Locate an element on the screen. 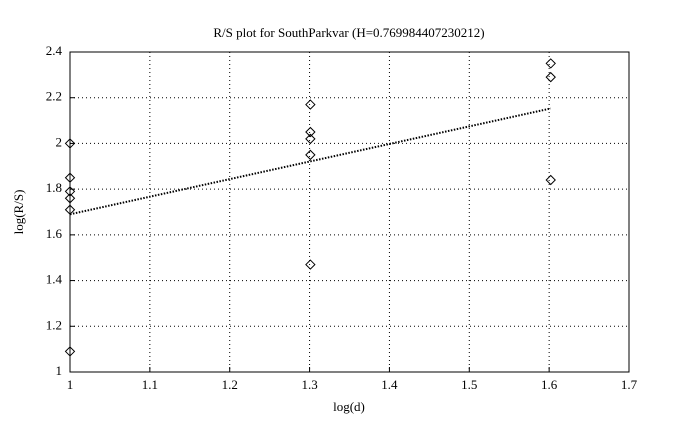 The width and height of the screenshot is (686, 430). x-tick-label: 1.6 is located at coordinates (549, 384).